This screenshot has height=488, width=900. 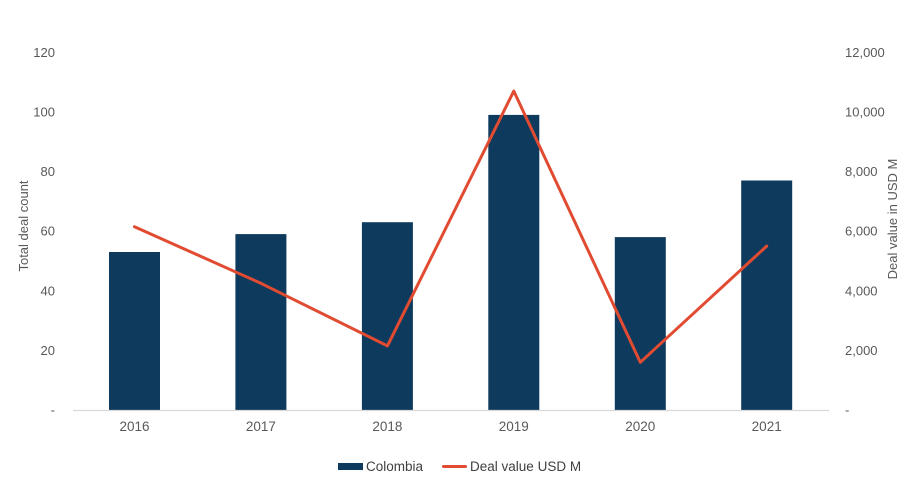 What do you see at coordinates (261, 426) in the screenshot?
I see `x-label-2017: 2017` at bounding box center [261, 426].